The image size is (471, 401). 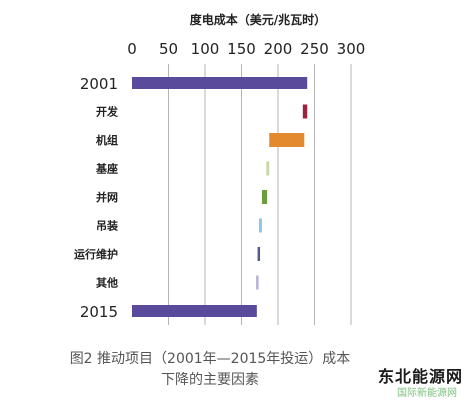 I want to click on watermark-subtext: 国际新能源网, so click(x=427, y=393).